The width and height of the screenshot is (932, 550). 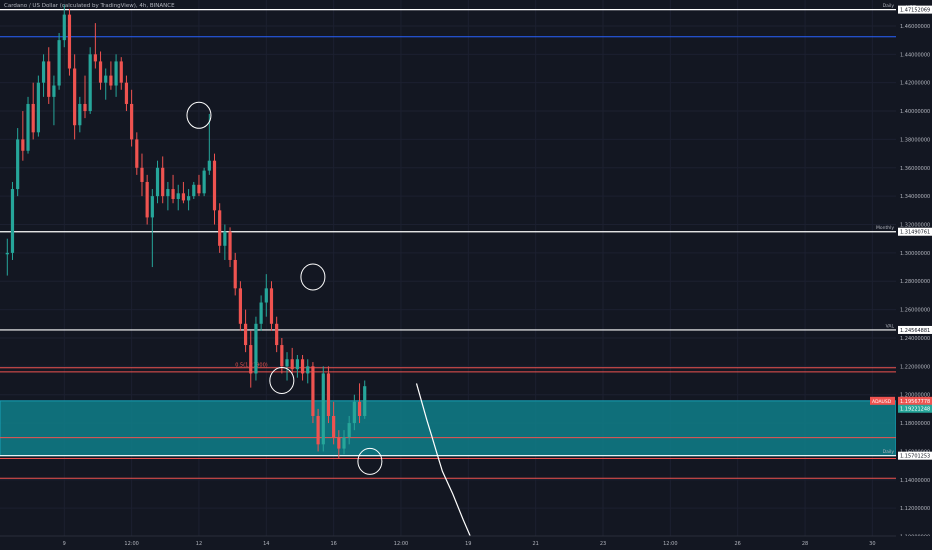 I want to click on price-tick-label: 1.38000000, so click(x=915, y=140).